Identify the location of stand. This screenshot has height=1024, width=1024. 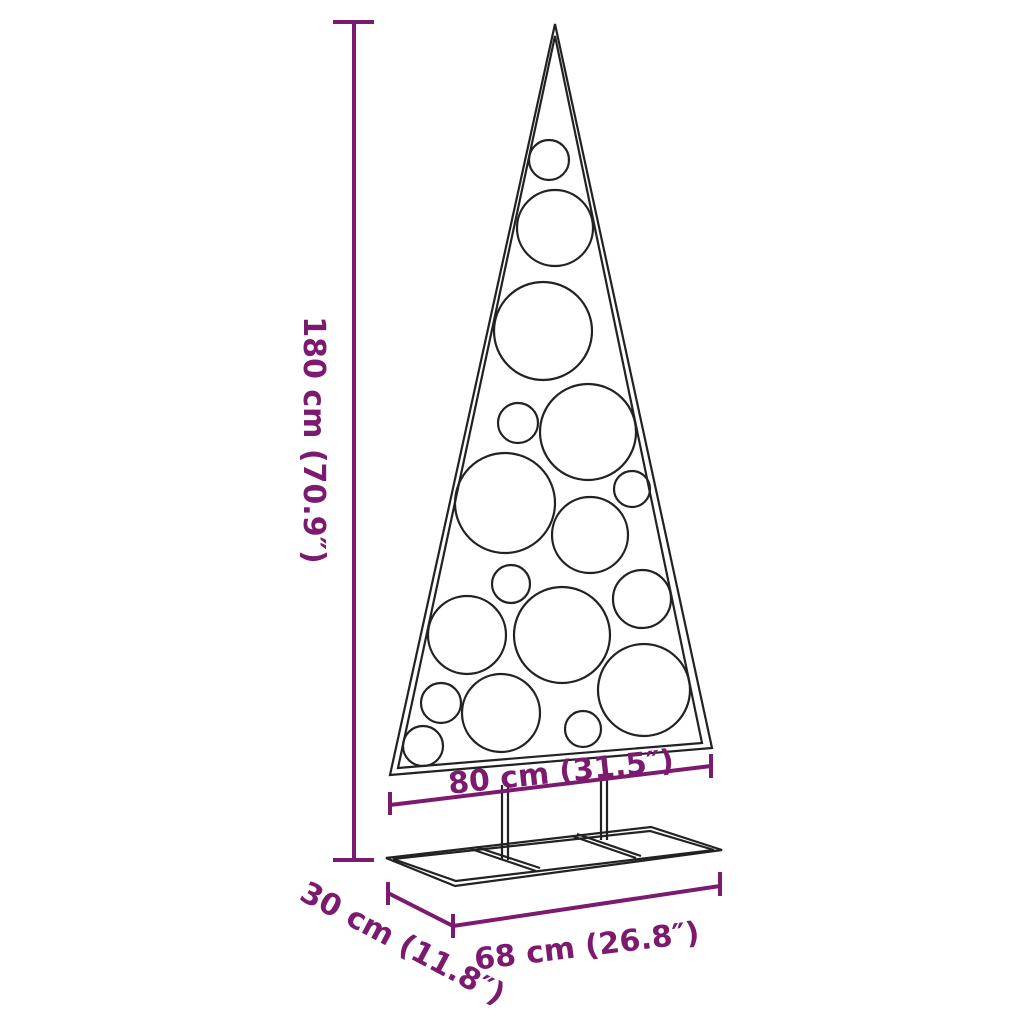
(554, 833).